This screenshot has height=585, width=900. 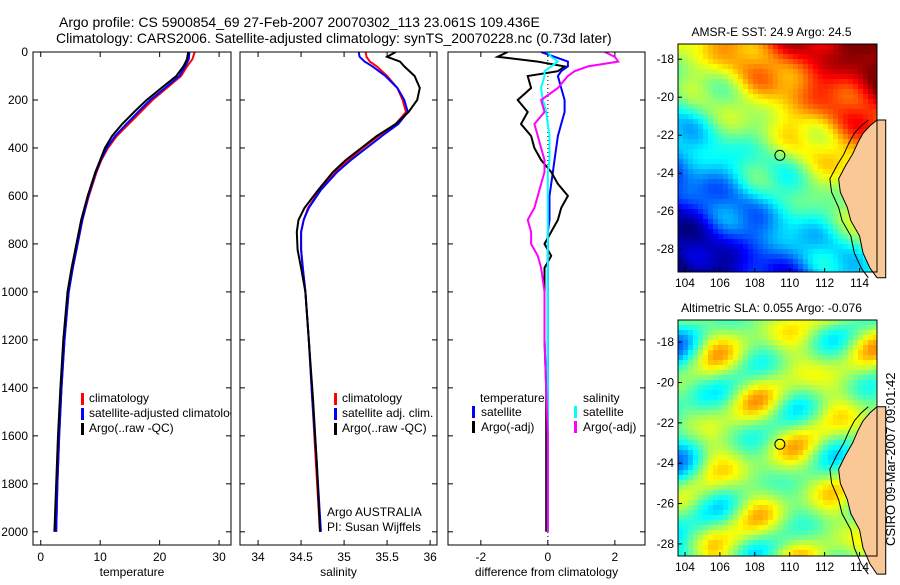 What do you see at coordinates (344, 557) in the screenshot?
I see `x-tick-label: 35` at bounding box center [344, 557].